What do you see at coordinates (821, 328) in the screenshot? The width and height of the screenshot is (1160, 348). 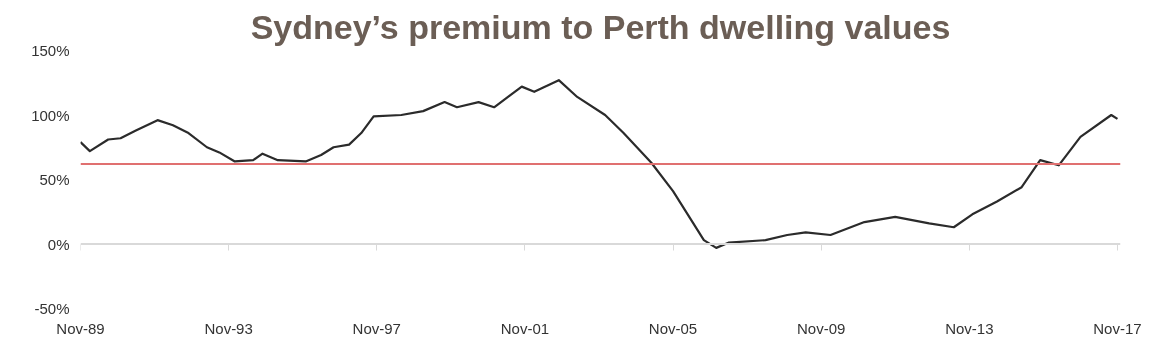 I see `x-tick-label: Nov-09` at bounding box center [821, 328].